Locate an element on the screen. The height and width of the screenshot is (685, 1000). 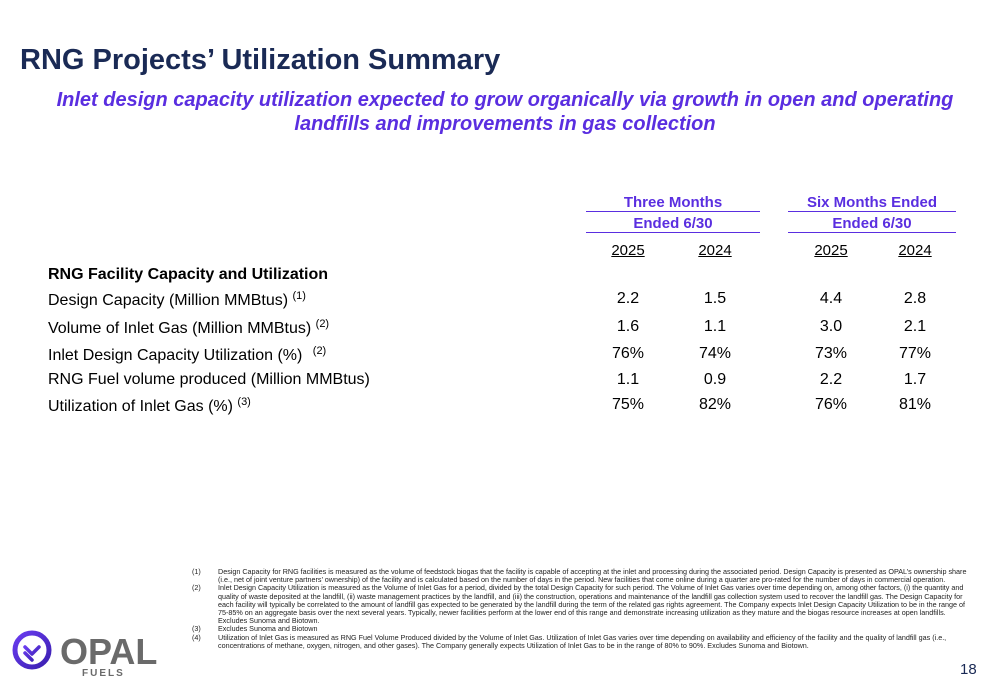
row-label-text: Utilization of Inlet Gas (%) is located at coordinates (140, 406).